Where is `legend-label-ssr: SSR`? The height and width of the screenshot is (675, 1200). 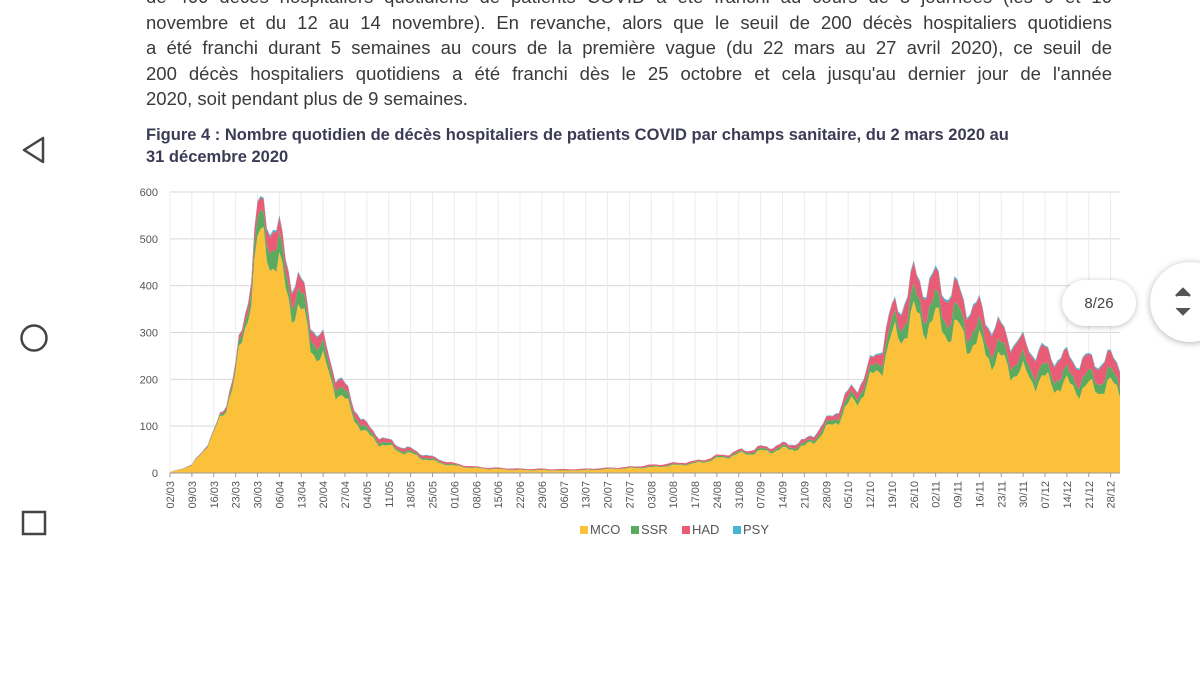 legend-label-ssr: SSR is located at coordinates (654, 529).